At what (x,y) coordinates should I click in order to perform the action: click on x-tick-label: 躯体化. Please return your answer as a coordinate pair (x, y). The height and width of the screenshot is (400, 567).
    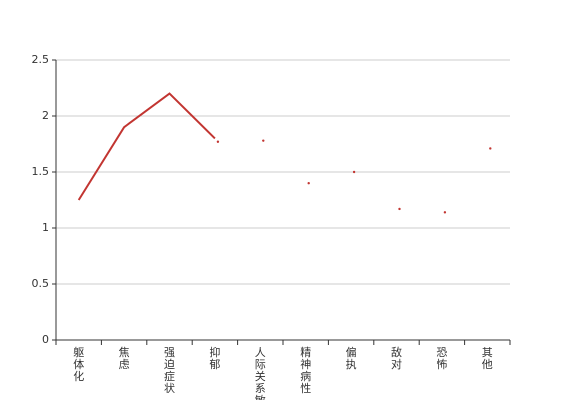
    Looking at the image, I should click on (78, 364).